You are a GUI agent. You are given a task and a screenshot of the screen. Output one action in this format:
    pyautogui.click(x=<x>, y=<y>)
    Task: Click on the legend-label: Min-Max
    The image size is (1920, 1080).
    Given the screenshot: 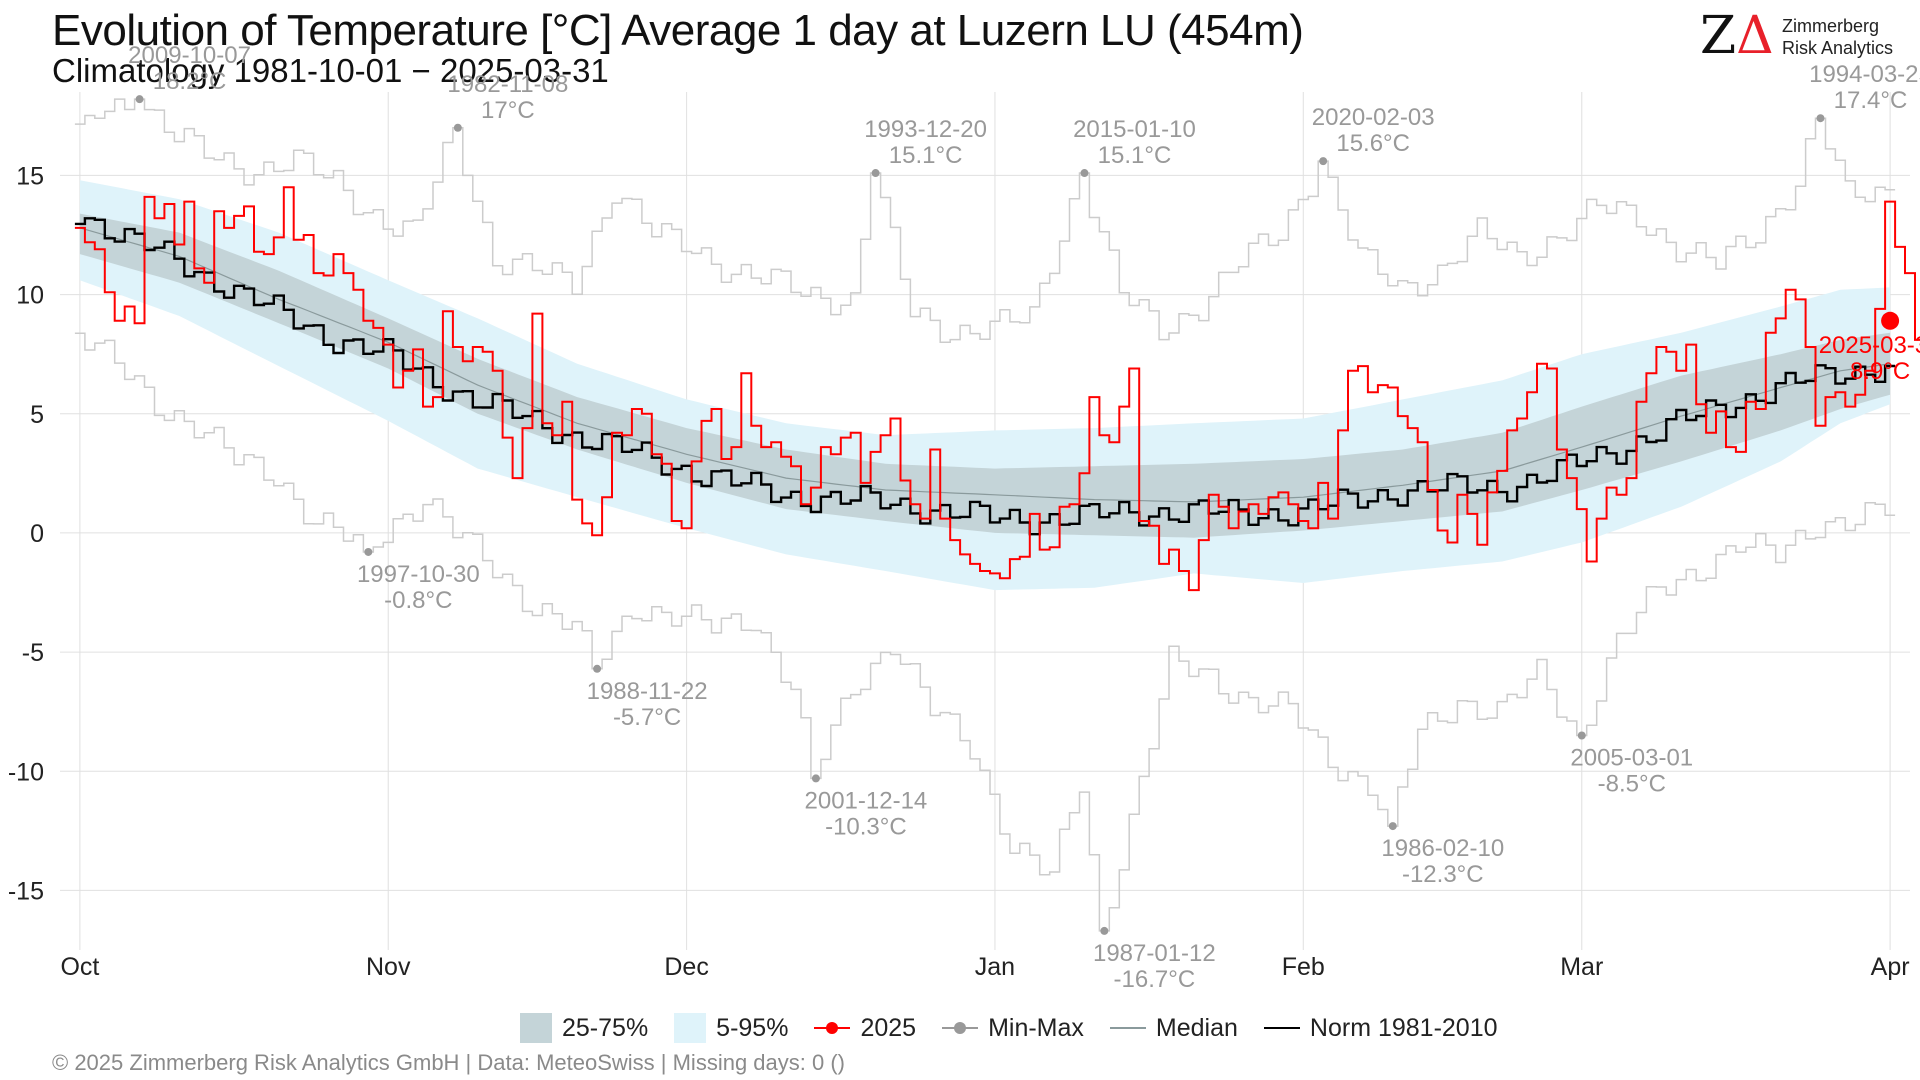 What is the action you would take?
    pyautogui.click(x=1036, y=1027)
    